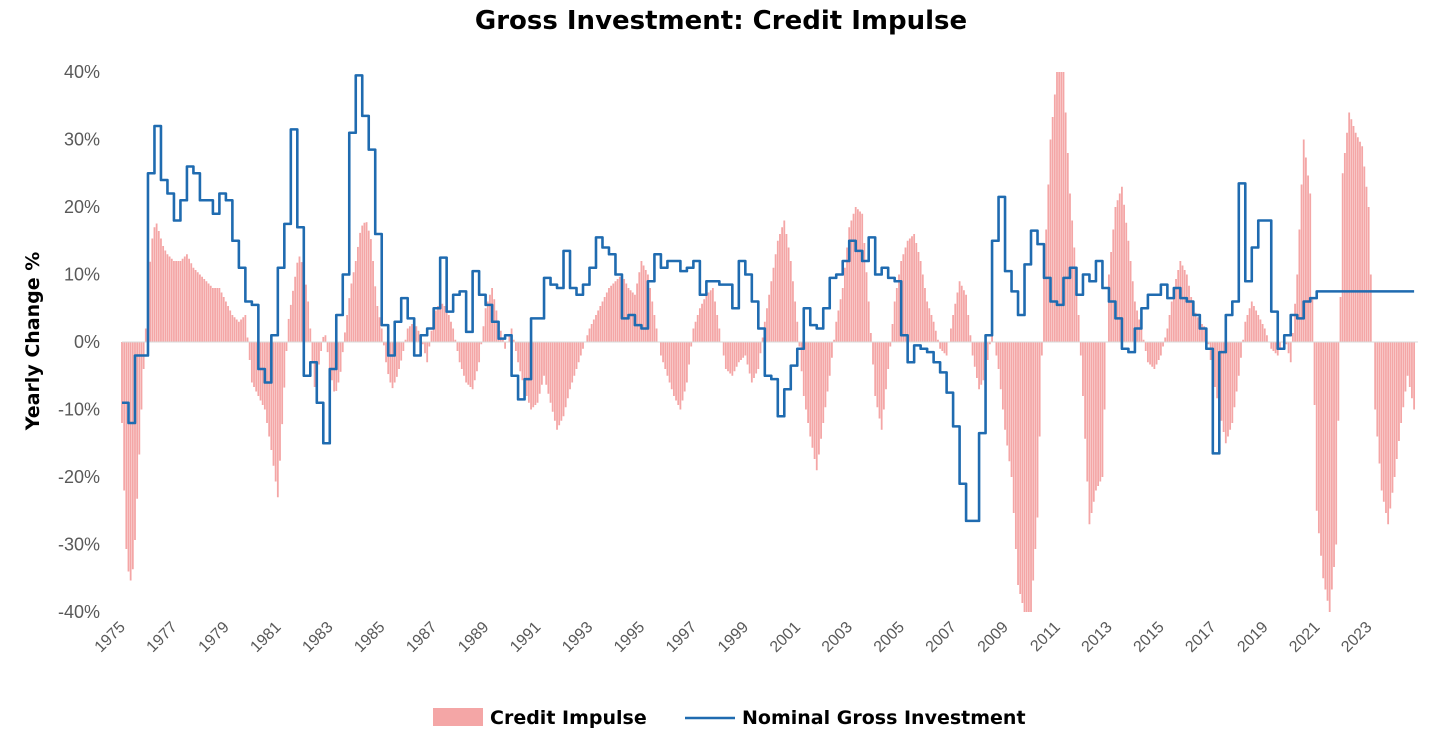  I want to click on x-tick-label: 1979, so click(214, 637).